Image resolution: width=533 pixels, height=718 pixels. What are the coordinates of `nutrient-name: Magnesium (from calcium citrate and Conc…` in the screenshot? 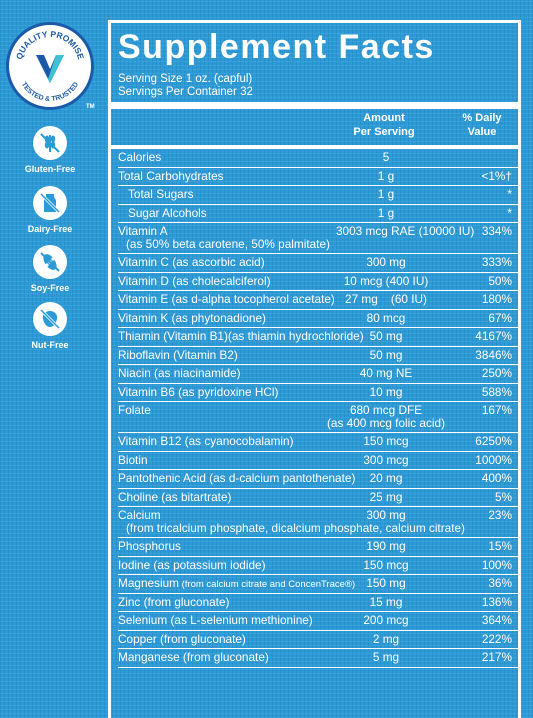 It's located at (237, 583).